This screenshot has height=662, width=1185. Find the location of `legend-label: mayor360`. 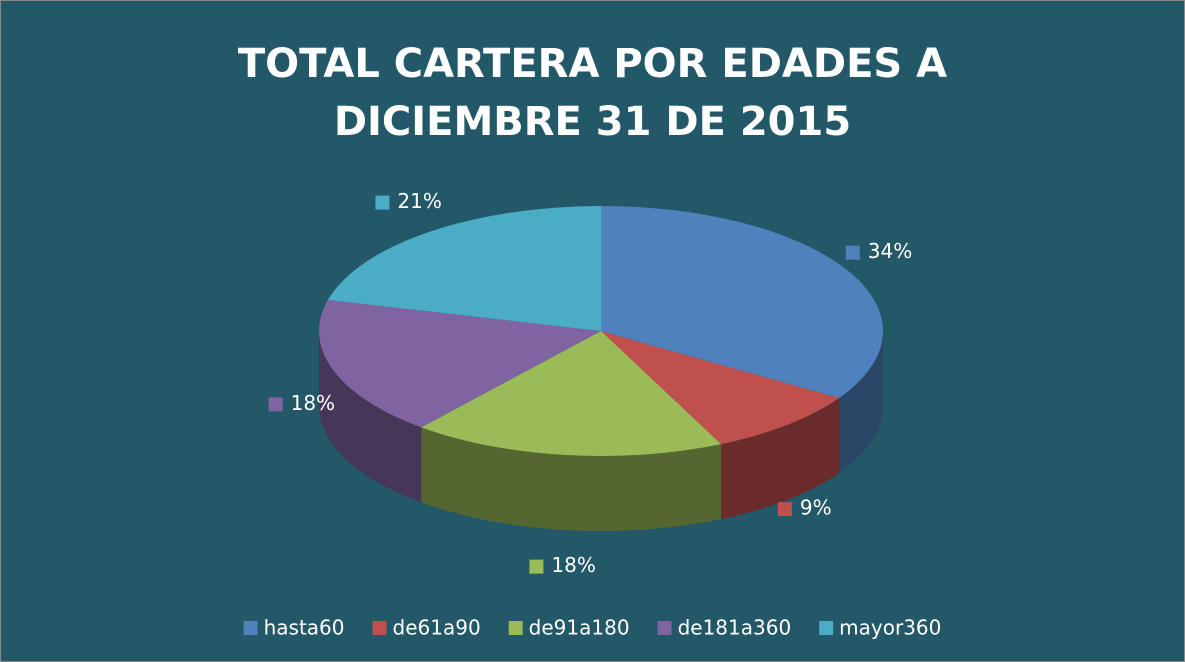

legend-label: mayor360 is located at coordinates (890, 628).